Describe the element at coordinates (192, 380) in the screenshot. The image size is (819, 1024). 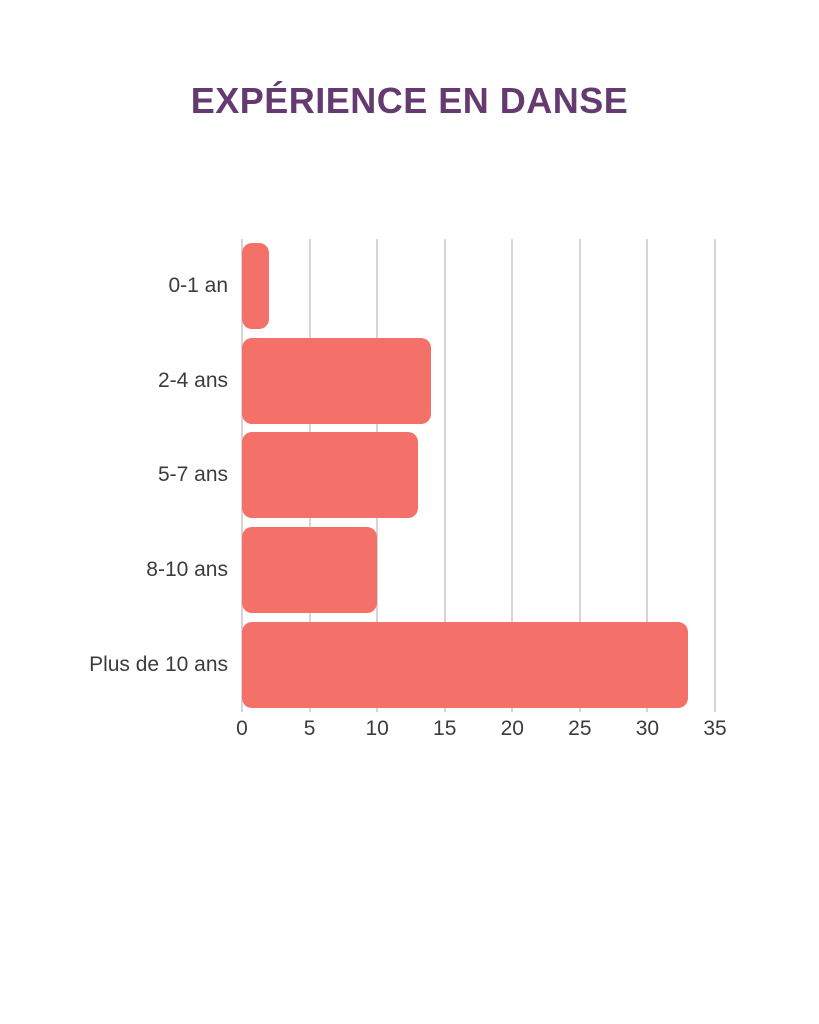
I see `category-label: 2-4 ans` at that location.